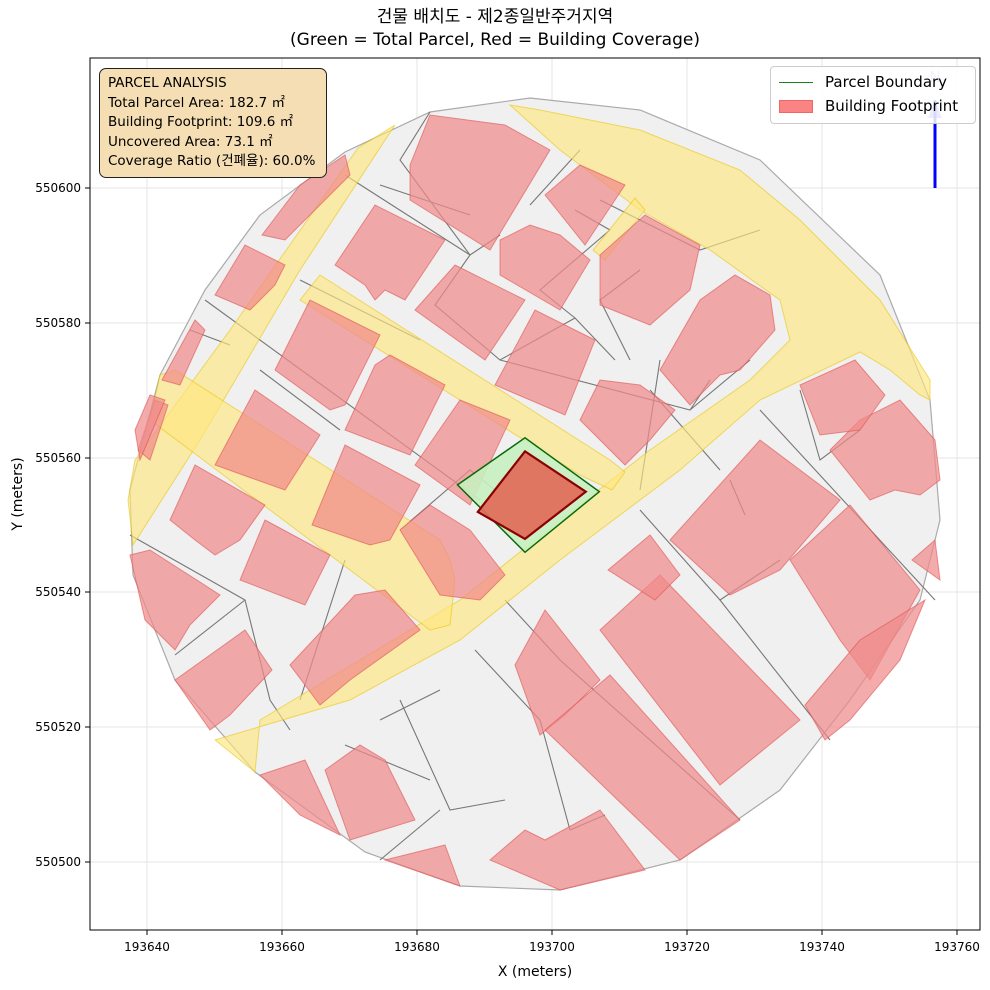  Describe the element at coordinates (417, 947) in the screenshot. I see `x-tick-label: 193680` at that location.